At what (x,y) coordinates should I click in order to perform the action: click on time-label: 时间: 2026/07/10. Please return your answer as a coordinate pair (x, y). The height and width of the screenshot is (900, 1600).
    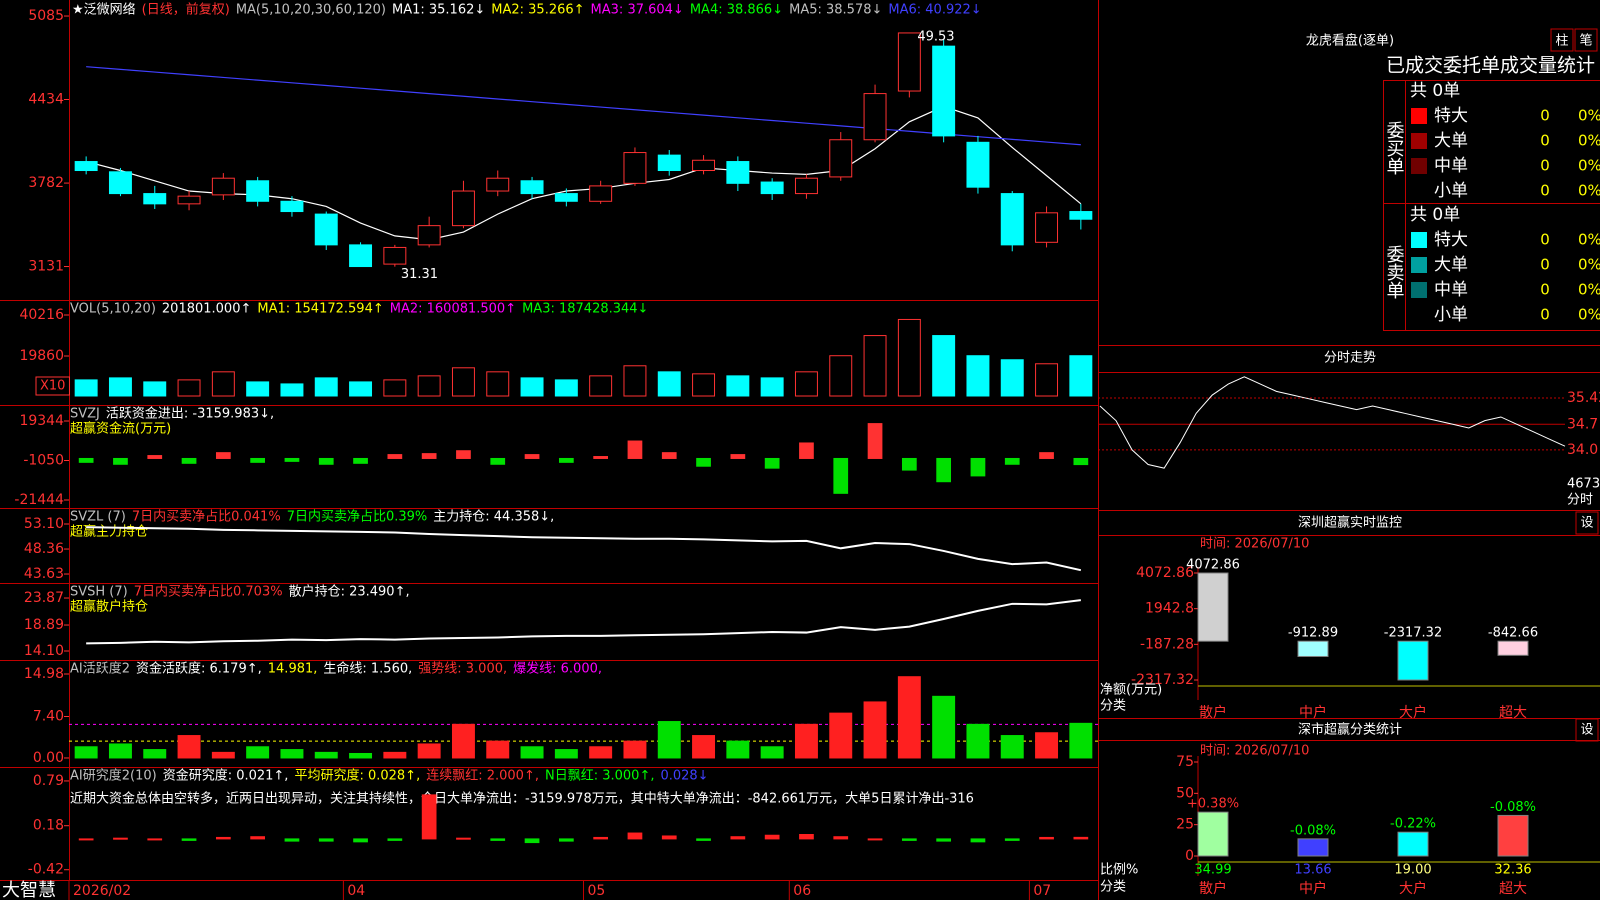
    Looking at the image, I should click on (1254, 544).